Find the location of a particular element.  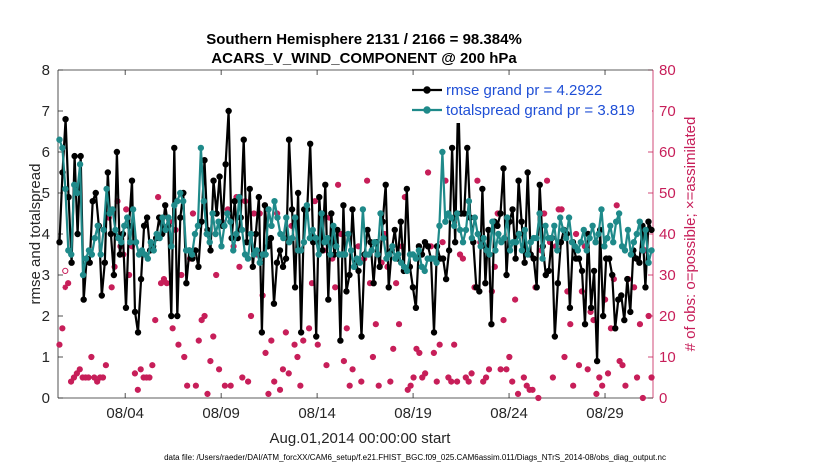

x-axis-label: Aug.01,2014 00:00:00 start is located at coordinates (361, 438).